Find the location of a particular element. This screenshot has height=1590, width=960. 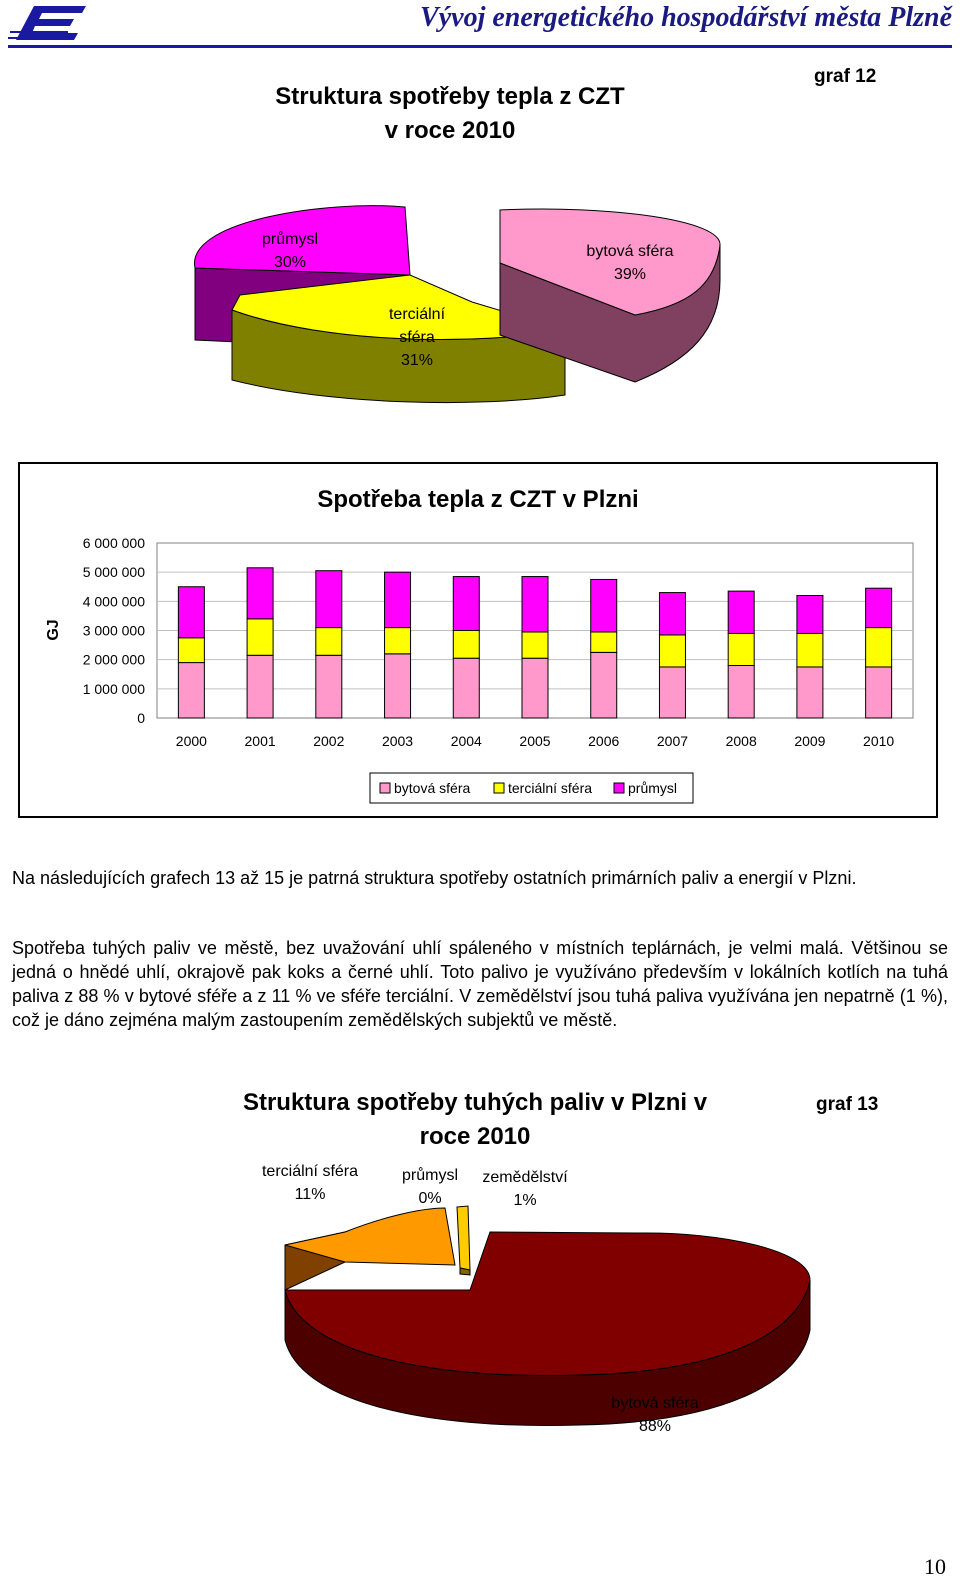

x-tick-label: 2007 is located at coordinates (672, 741).